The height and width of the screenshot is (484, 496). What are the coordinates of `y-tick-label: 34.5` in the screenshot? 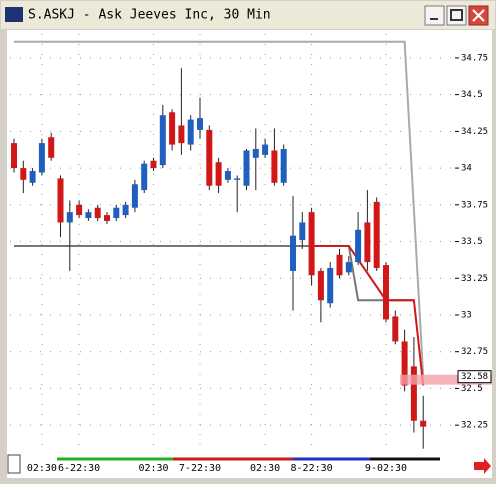 It's located at (472, 95).